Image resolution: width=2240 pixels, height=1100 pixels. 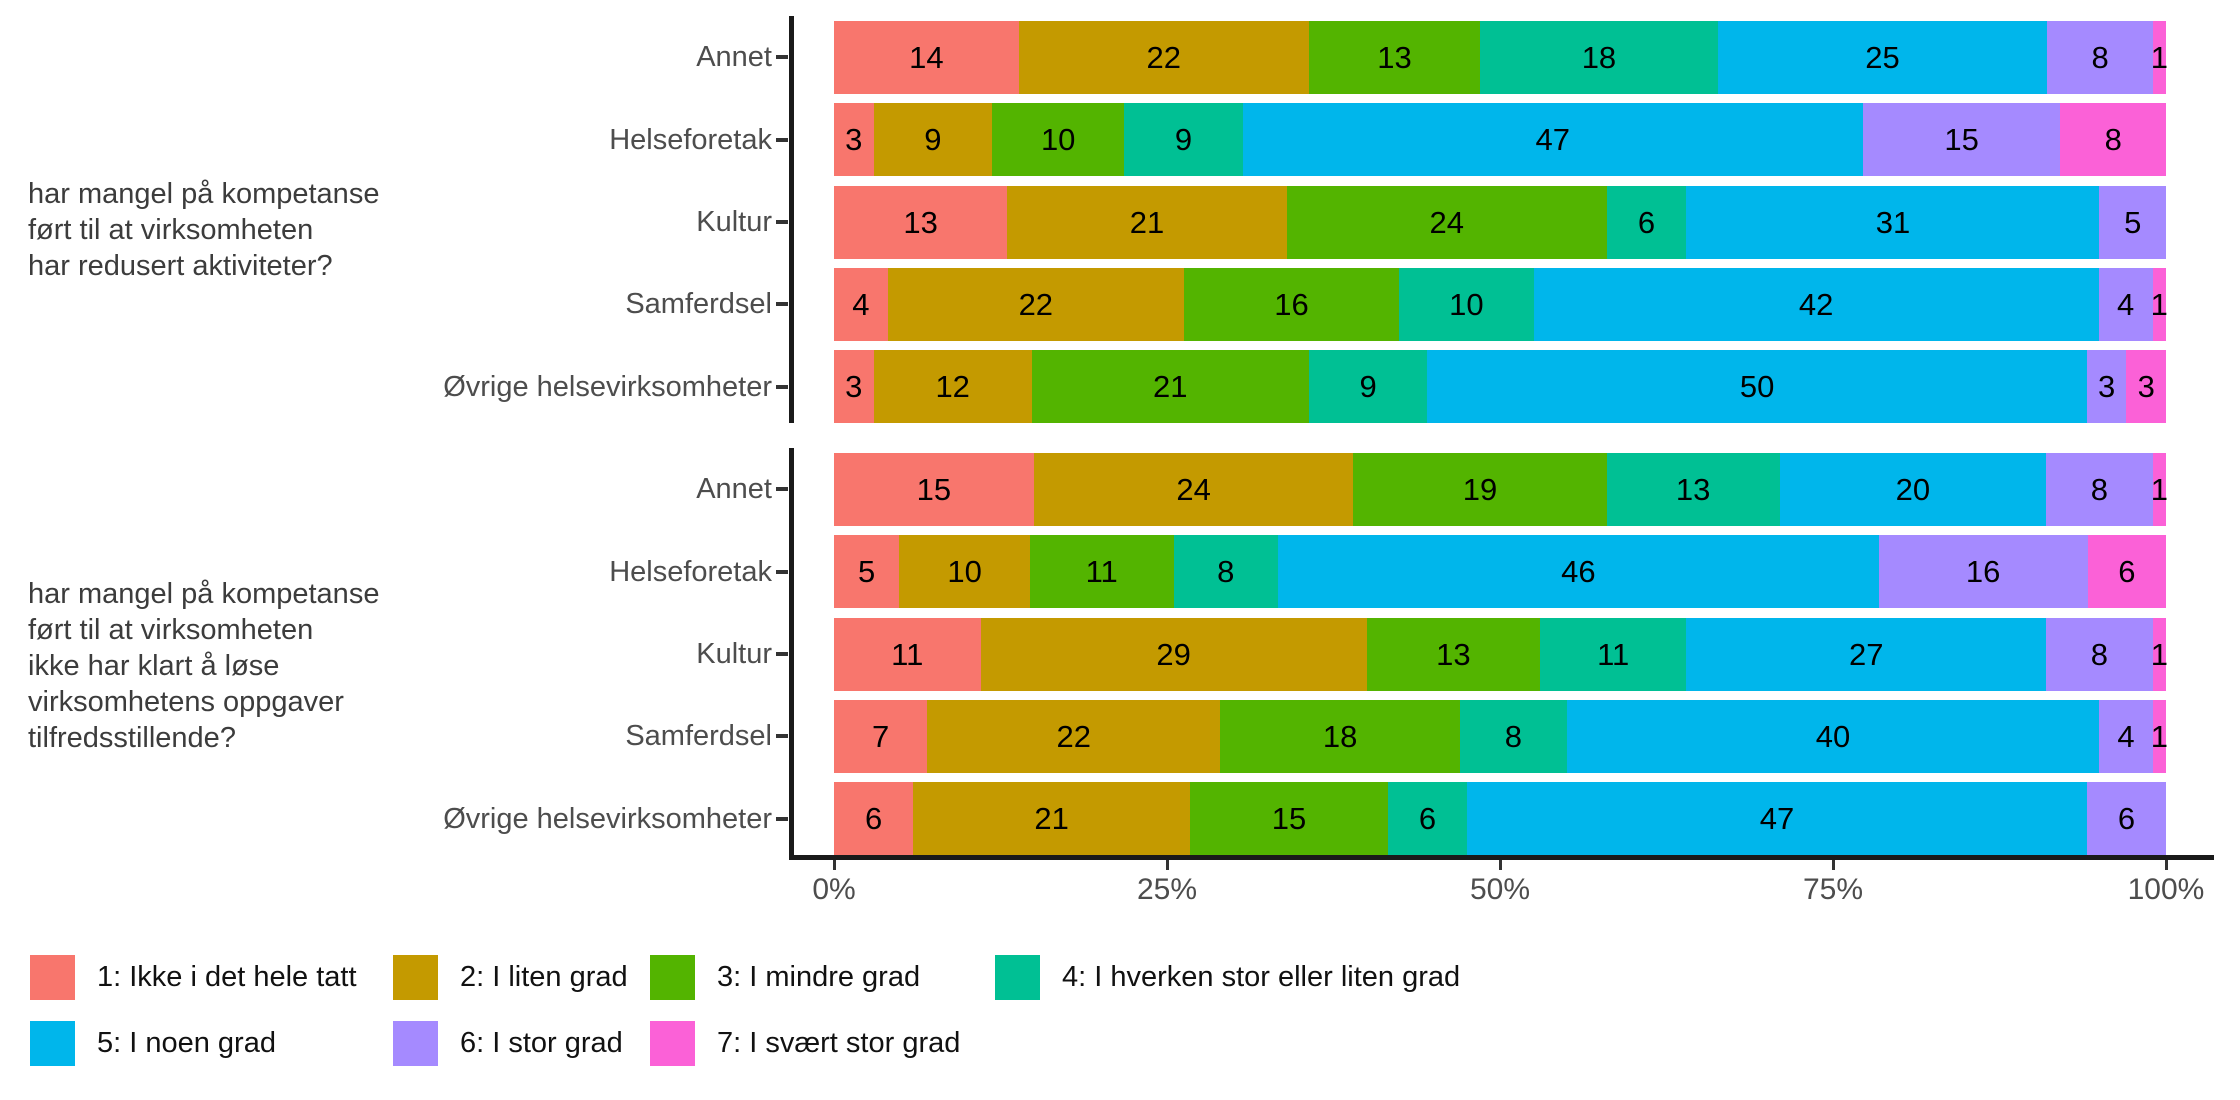 I want to click on bar: 14 22 13 18 25 8 1, so click(x=1501, y=57).